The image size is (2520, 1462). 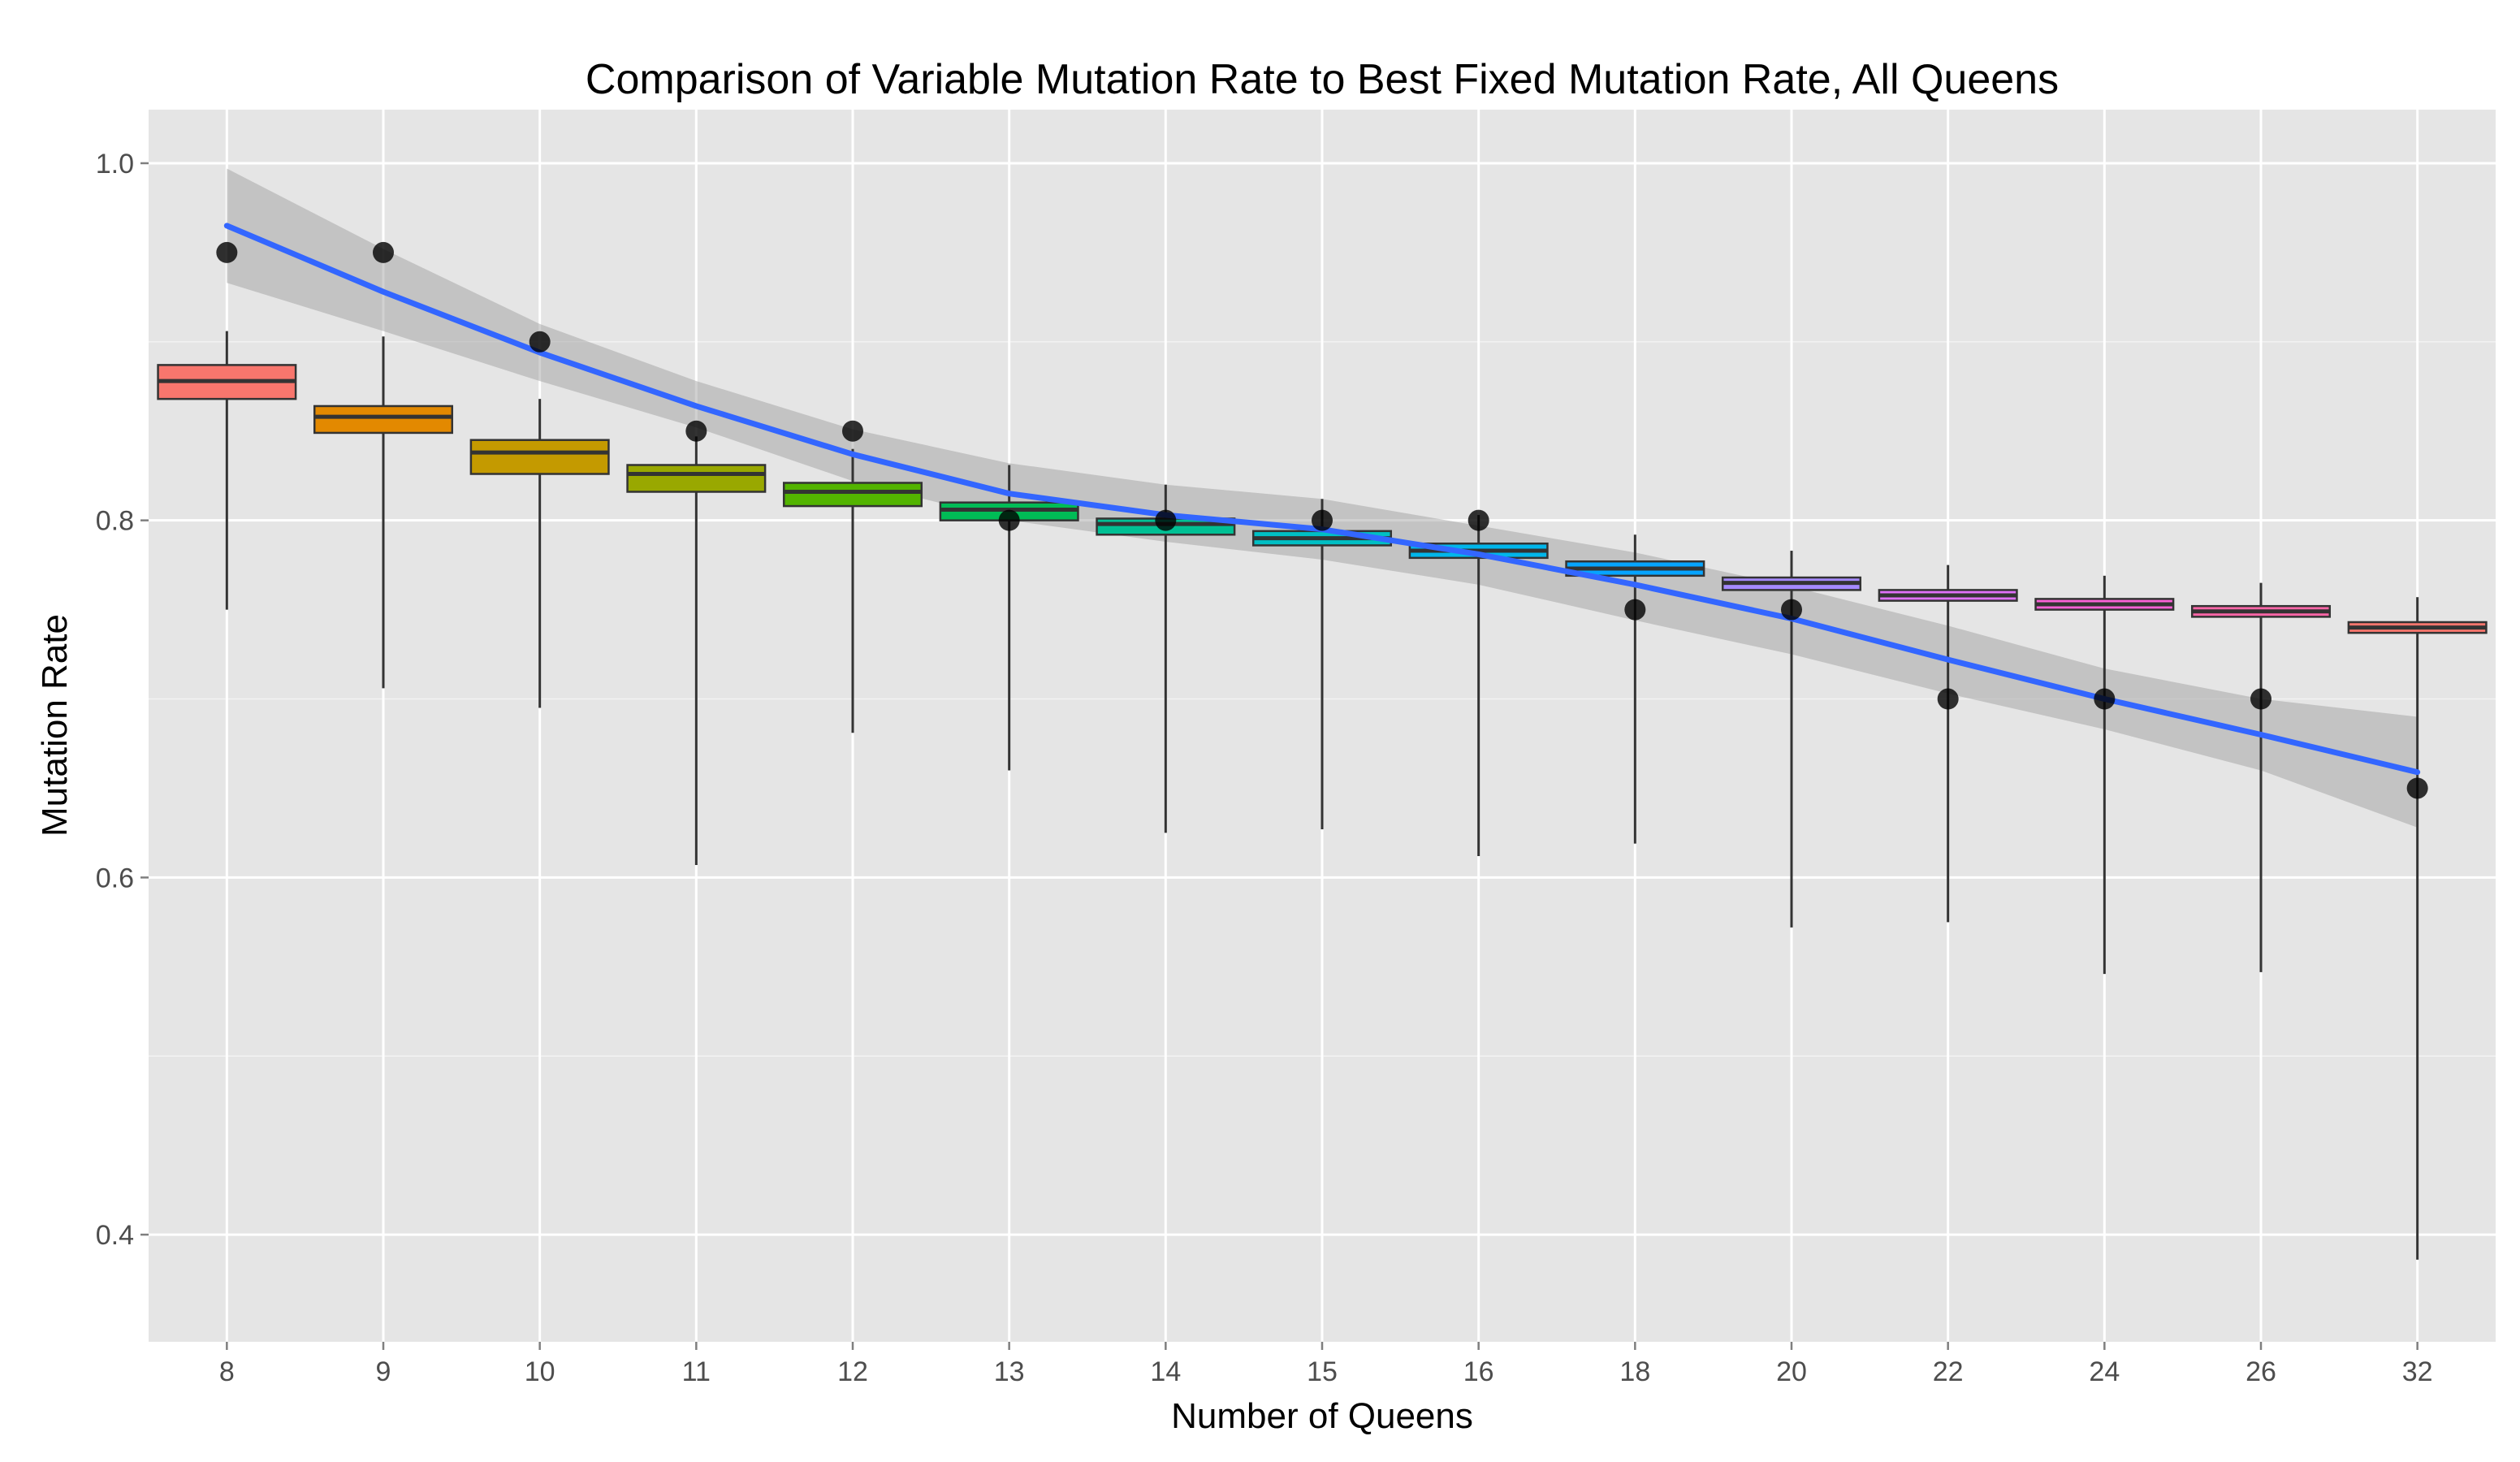 What do you see at coordinates (696, 1371) in the screenshot?
I see `x-tick-label: 11` at bounding box center [696, 1371].